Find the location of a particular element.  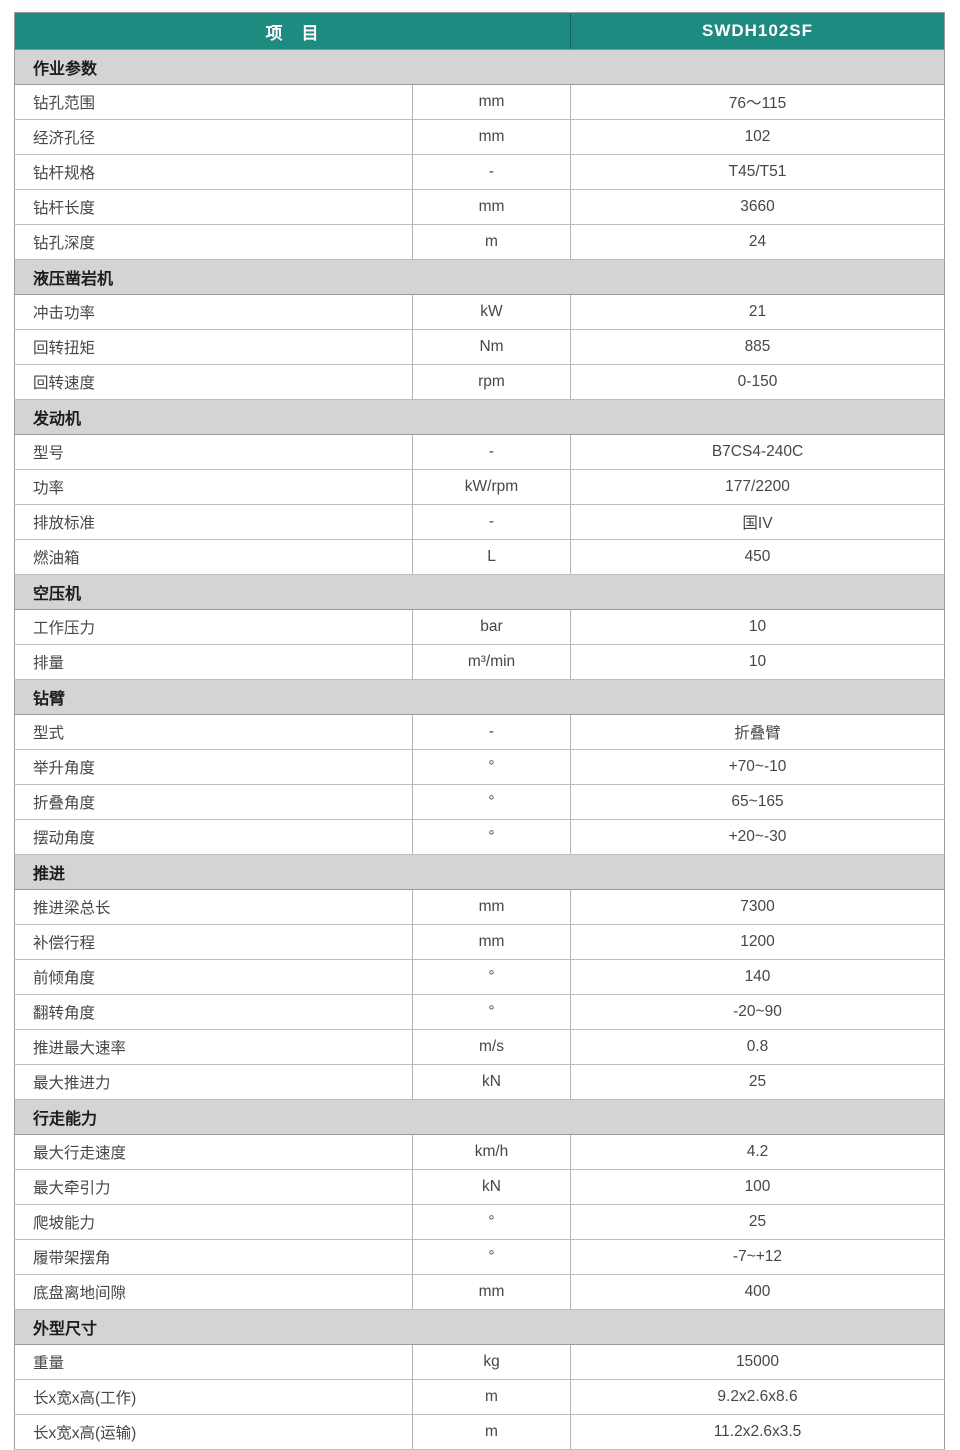

table-row: 最大推进力 kN 25 is located at coordinates (479, 1082).